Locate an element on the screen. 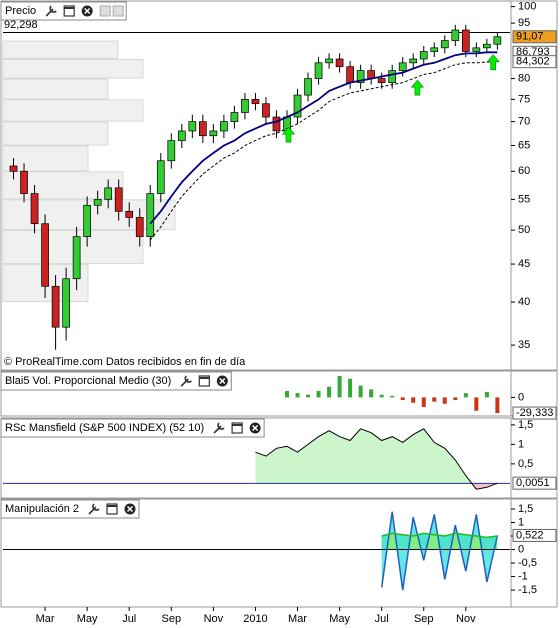  y-tick-label: 0,5 is located at coordinates (525, 464).